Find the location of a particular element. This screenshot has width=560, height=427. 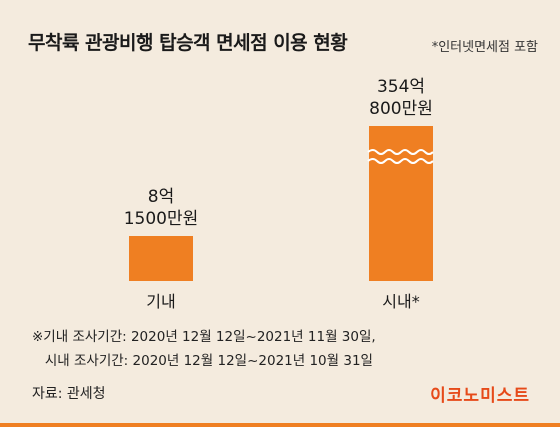

category-label: 기내 is located at coordinates (160, 301).